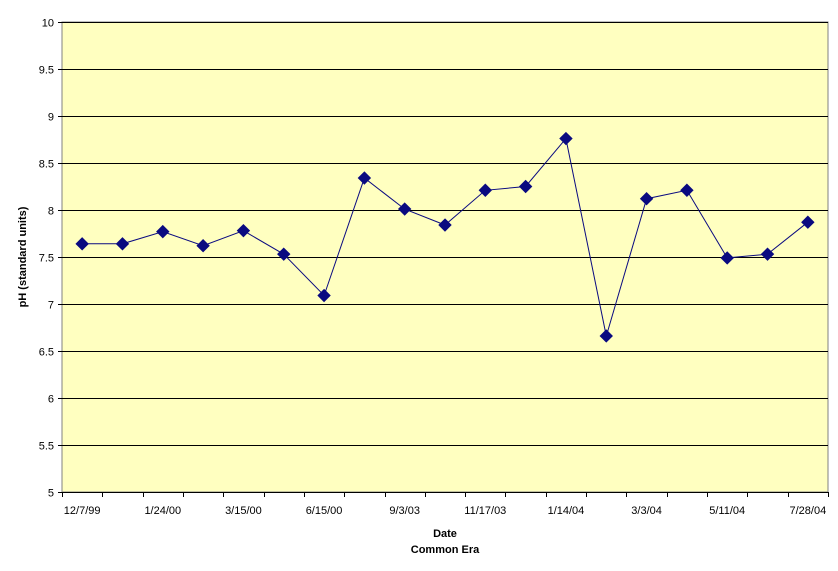 The width and height of the screenshot is (838, 571). What do you see at coordinates (46, 71) in the screenshot?
I see `y-tick-label: 9.5` at bounding box center [46, 71].